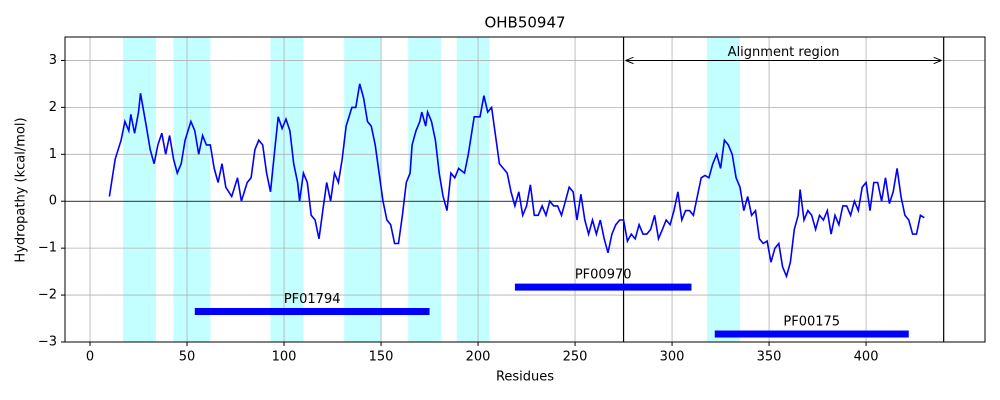 The image size is (1000, 400). Describe the element at coordinates (525, 377) in the screenshot. I see `x-axis-label: Residues` at that location.